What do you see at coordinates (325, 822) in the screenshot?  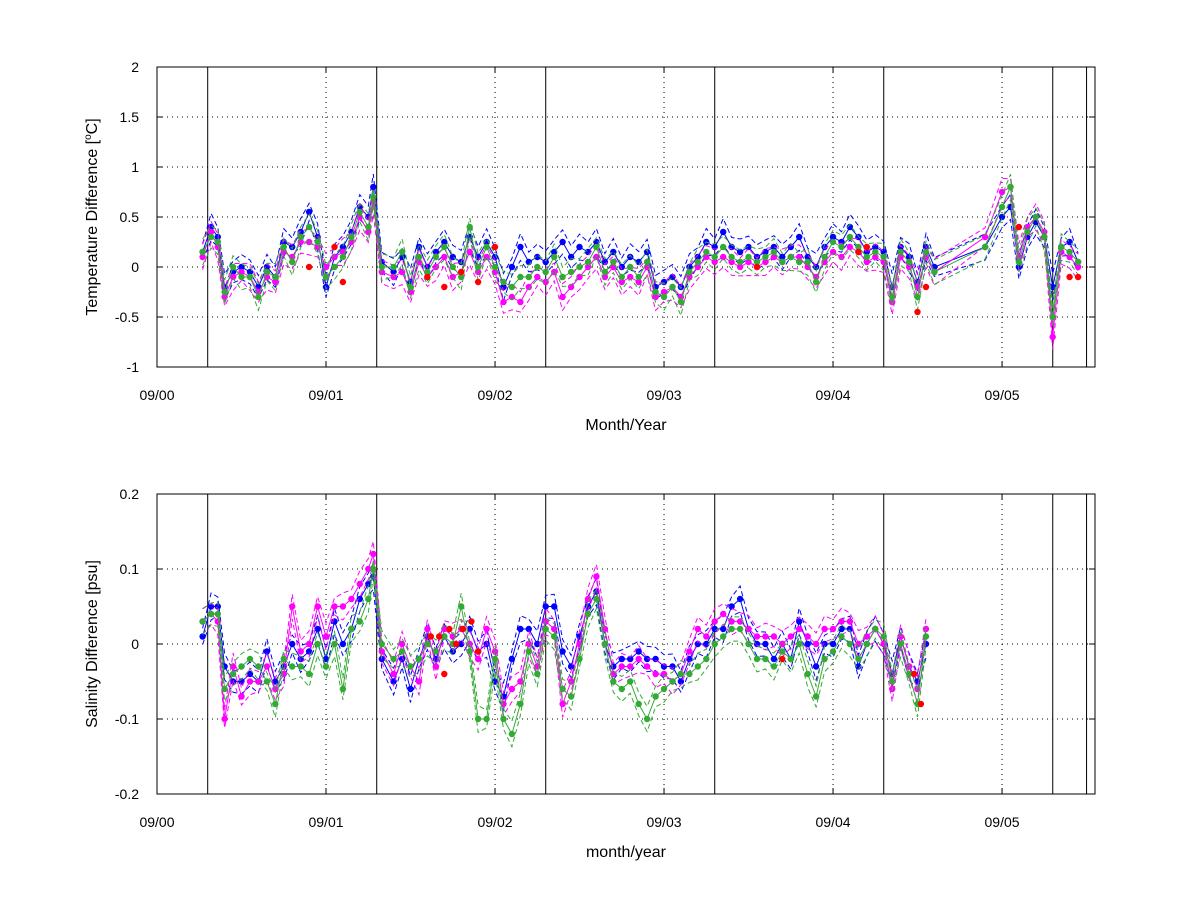 I see `x-tick-label: 09/01` at bounding box center [325, 822].